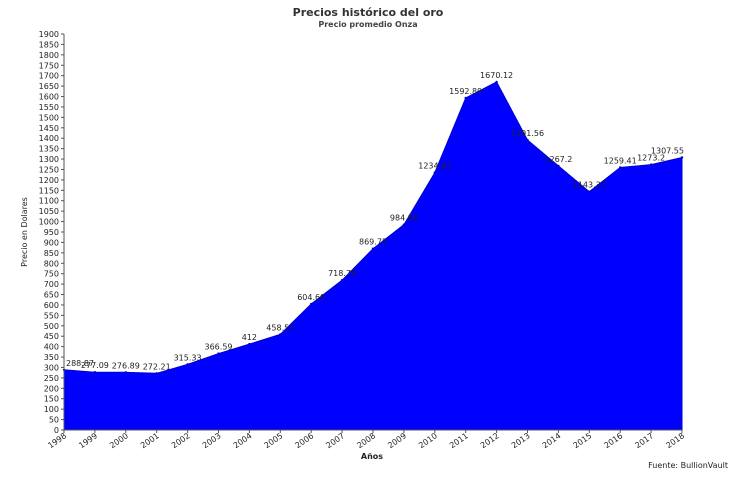  I want to click on y-tick-label: 0, so click(56, 430).